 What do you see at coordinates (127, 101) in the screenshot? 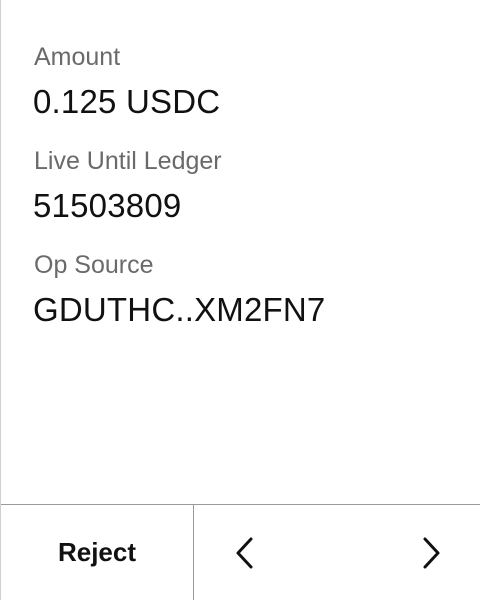
I see `amount-value: 0.125 USDC` at bounding box center [127, 101].